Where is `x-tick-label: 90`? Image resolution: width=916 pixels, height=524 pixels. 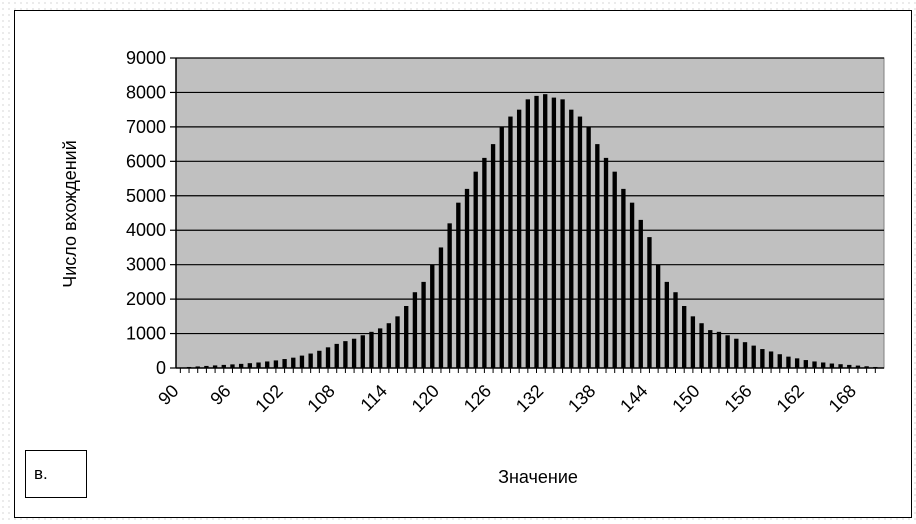 x-tick-label: 90 is located at coordinates (168, 395).